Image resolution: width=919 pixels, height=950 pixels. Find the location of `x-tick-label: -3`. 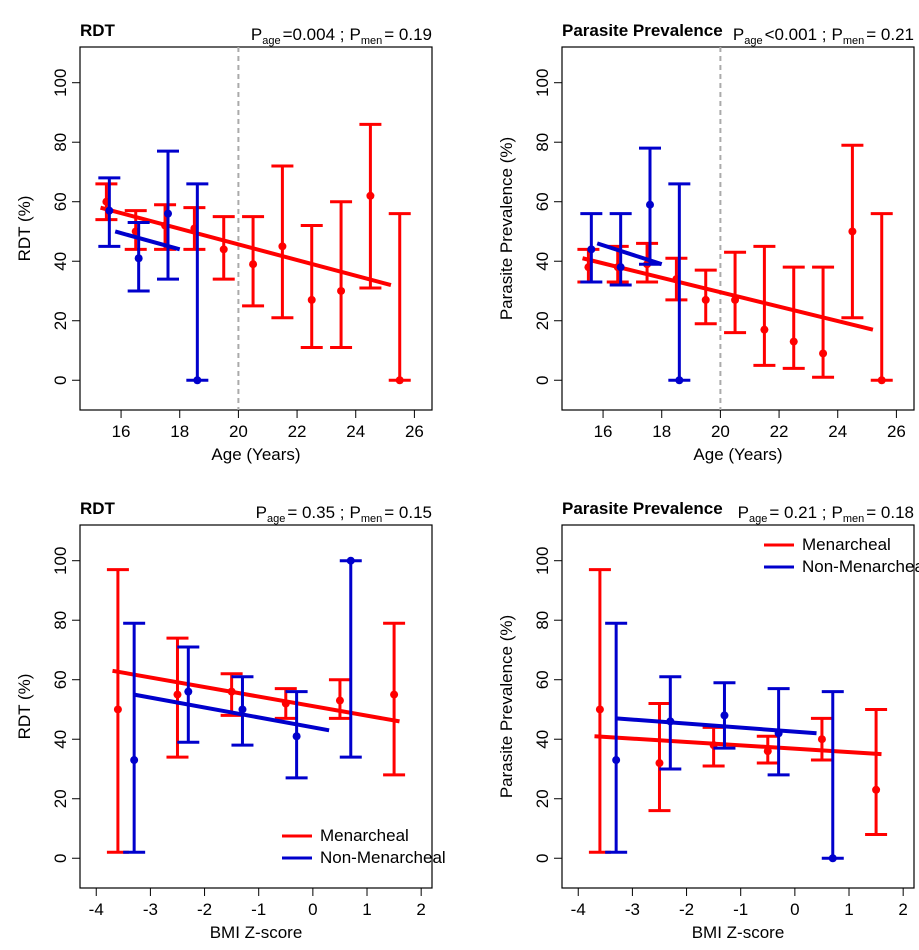

x-tick-label: -3 is located at coordinates (632, 909).